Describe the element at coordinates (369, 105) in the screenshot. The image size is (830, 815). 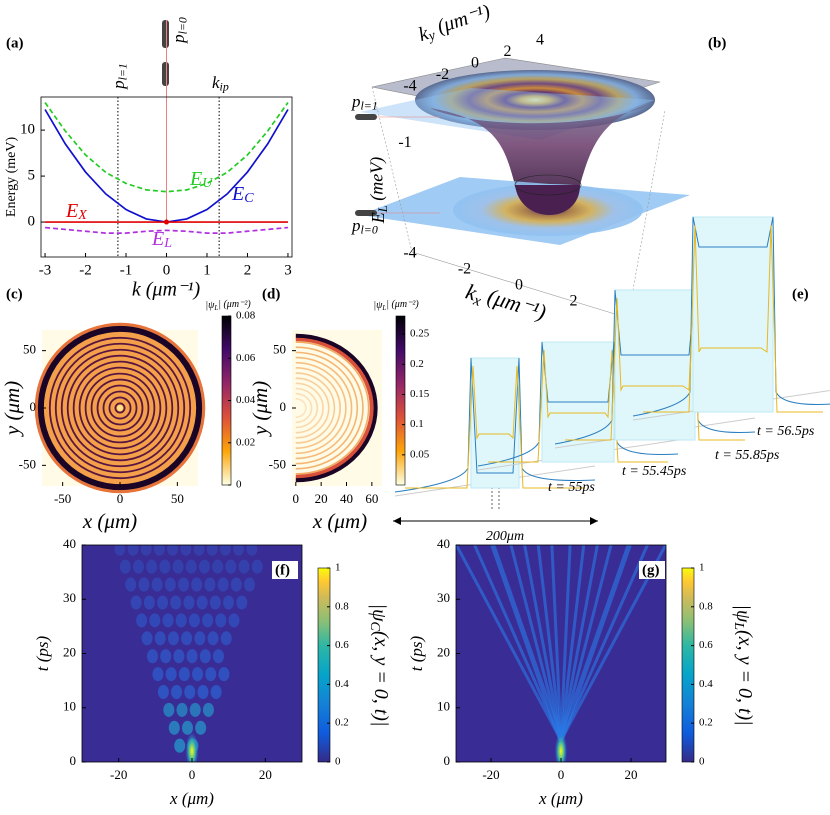
I see `pump-label-part: l=1` at that location.